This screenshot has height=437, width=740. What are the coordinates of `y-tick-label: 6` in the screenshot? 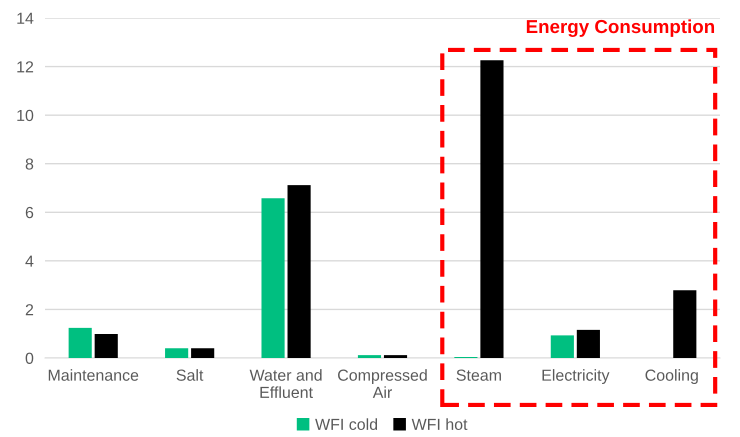 It's located at (30, 212).